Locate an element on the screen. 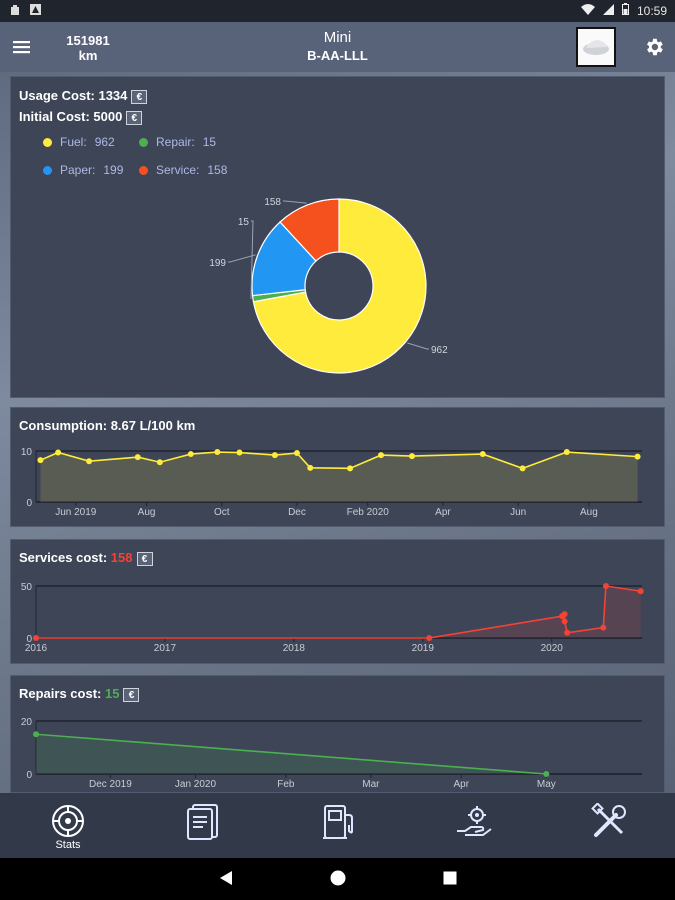 The width and height of the screenshot is (675, 900). repairs-xtick-label: Apr is located at coordinates (461, 784).